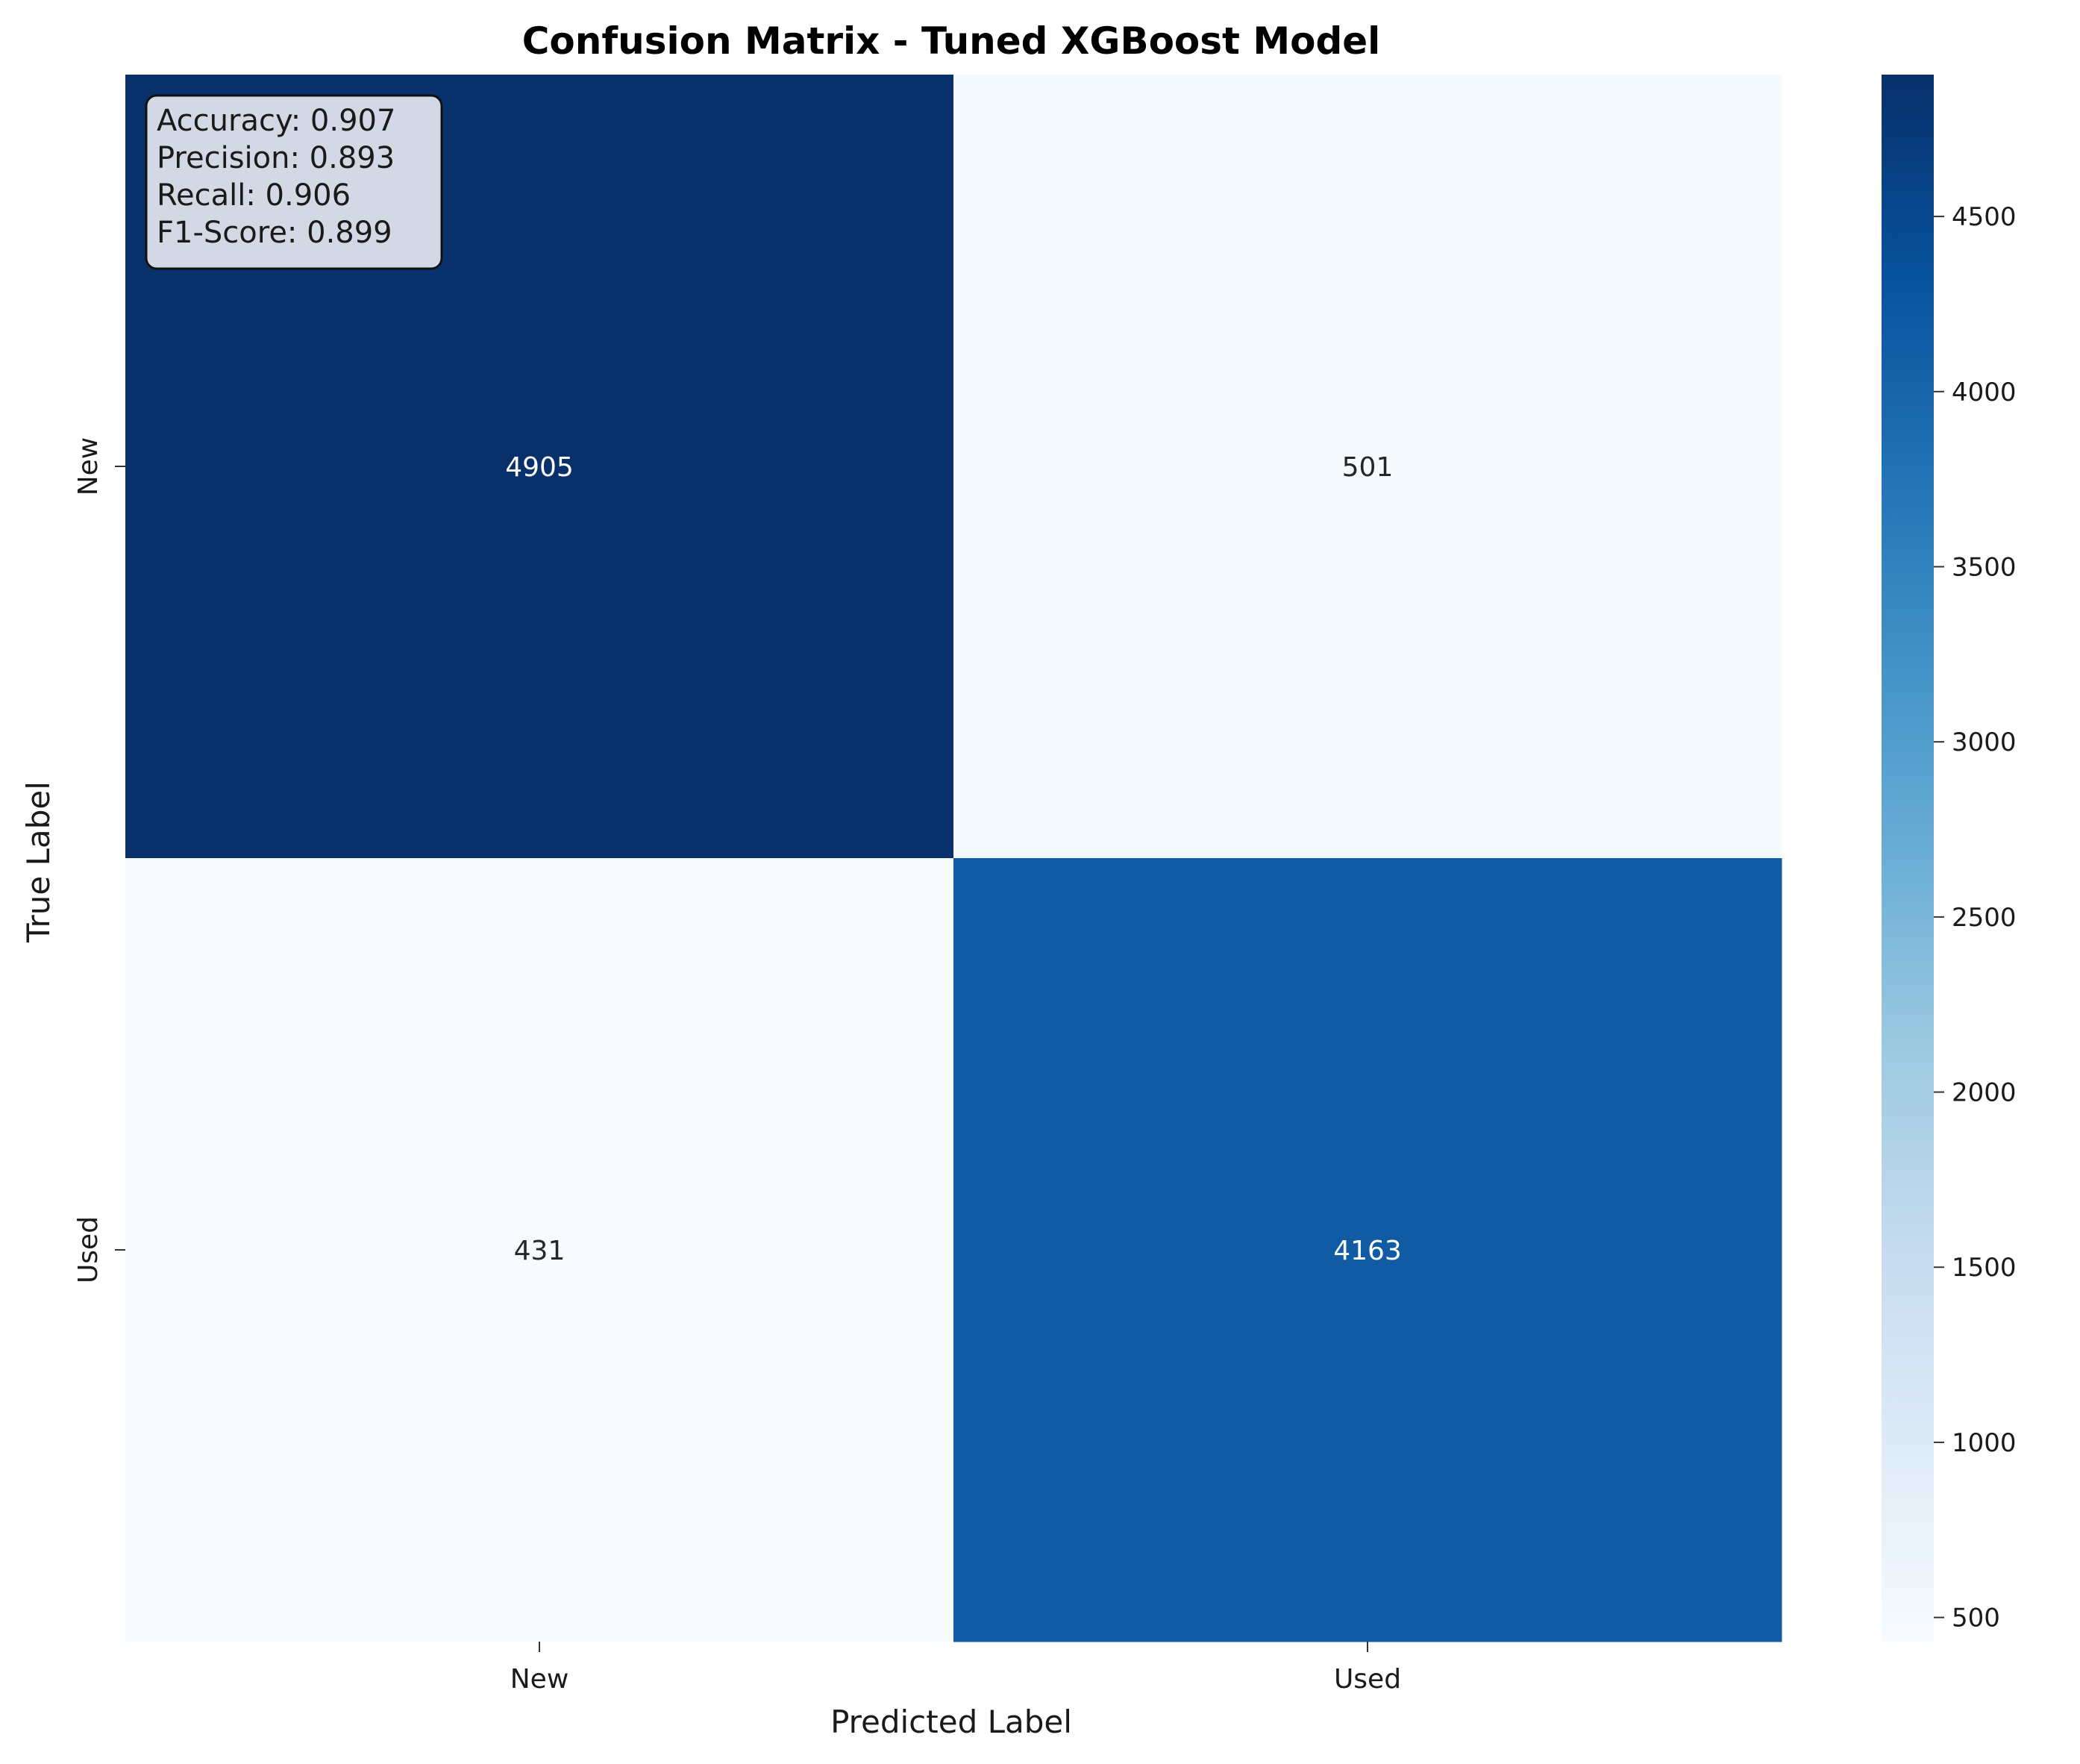 The width and height of the screenshot is (2080, 1764). What do you see at coordinates (955, 1668) in the screenshot?
I see `x-axis-ticks: New Used` at bounding box center [955, 1668].